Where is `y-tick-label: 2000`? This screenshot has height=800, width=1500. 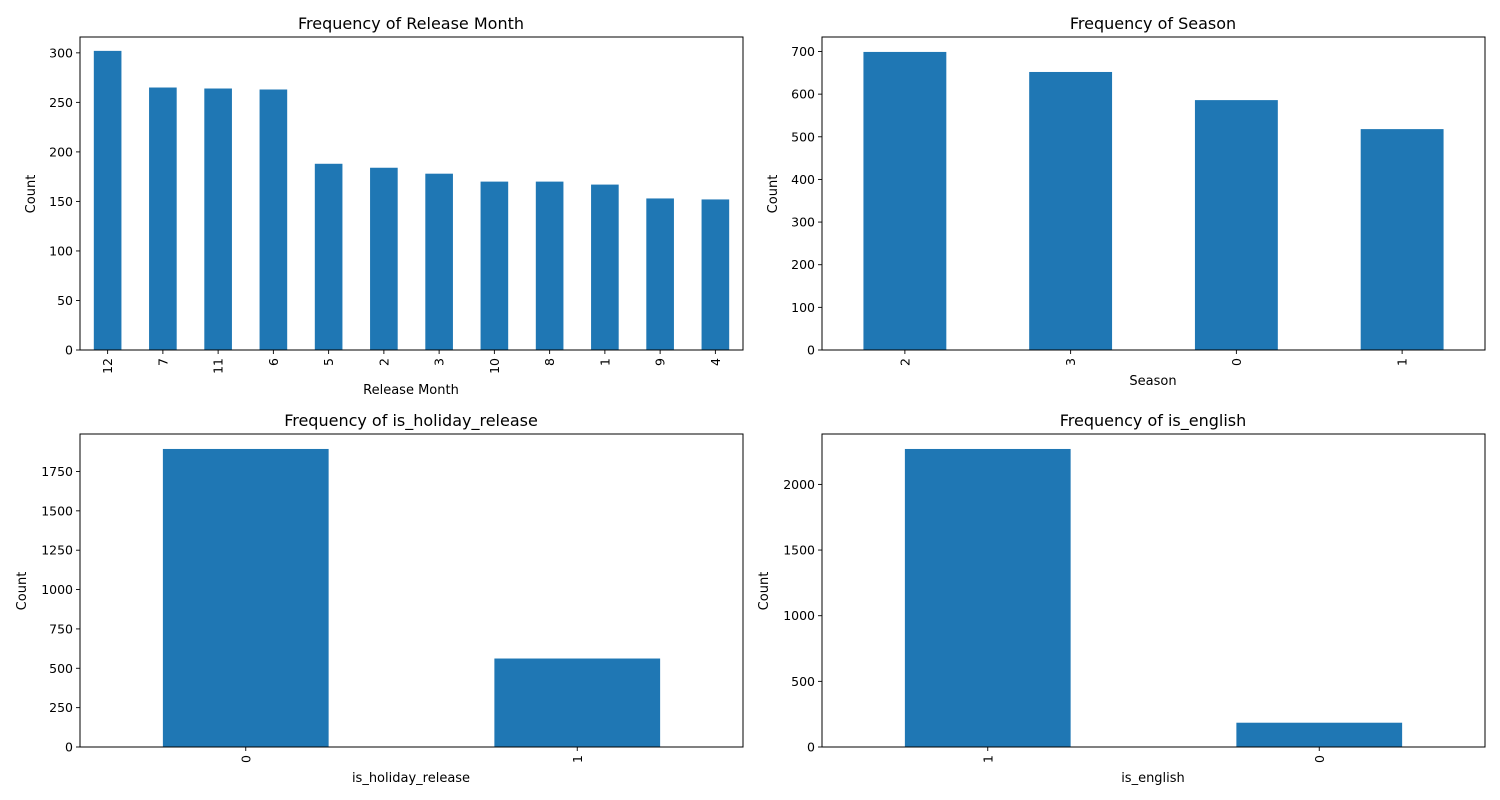 y-tick-label: 2000 is located at coordinates (799, 484).